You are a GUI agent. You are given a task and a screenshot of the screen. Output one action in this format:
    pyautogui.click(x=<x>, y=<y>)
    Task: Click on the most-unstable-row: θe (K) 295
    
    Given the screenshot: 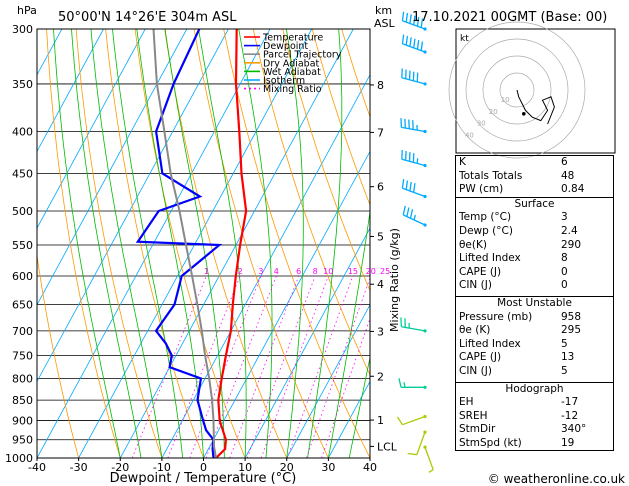 What is the action you would take?
    pyautogui.click(x=520, y=330)
    